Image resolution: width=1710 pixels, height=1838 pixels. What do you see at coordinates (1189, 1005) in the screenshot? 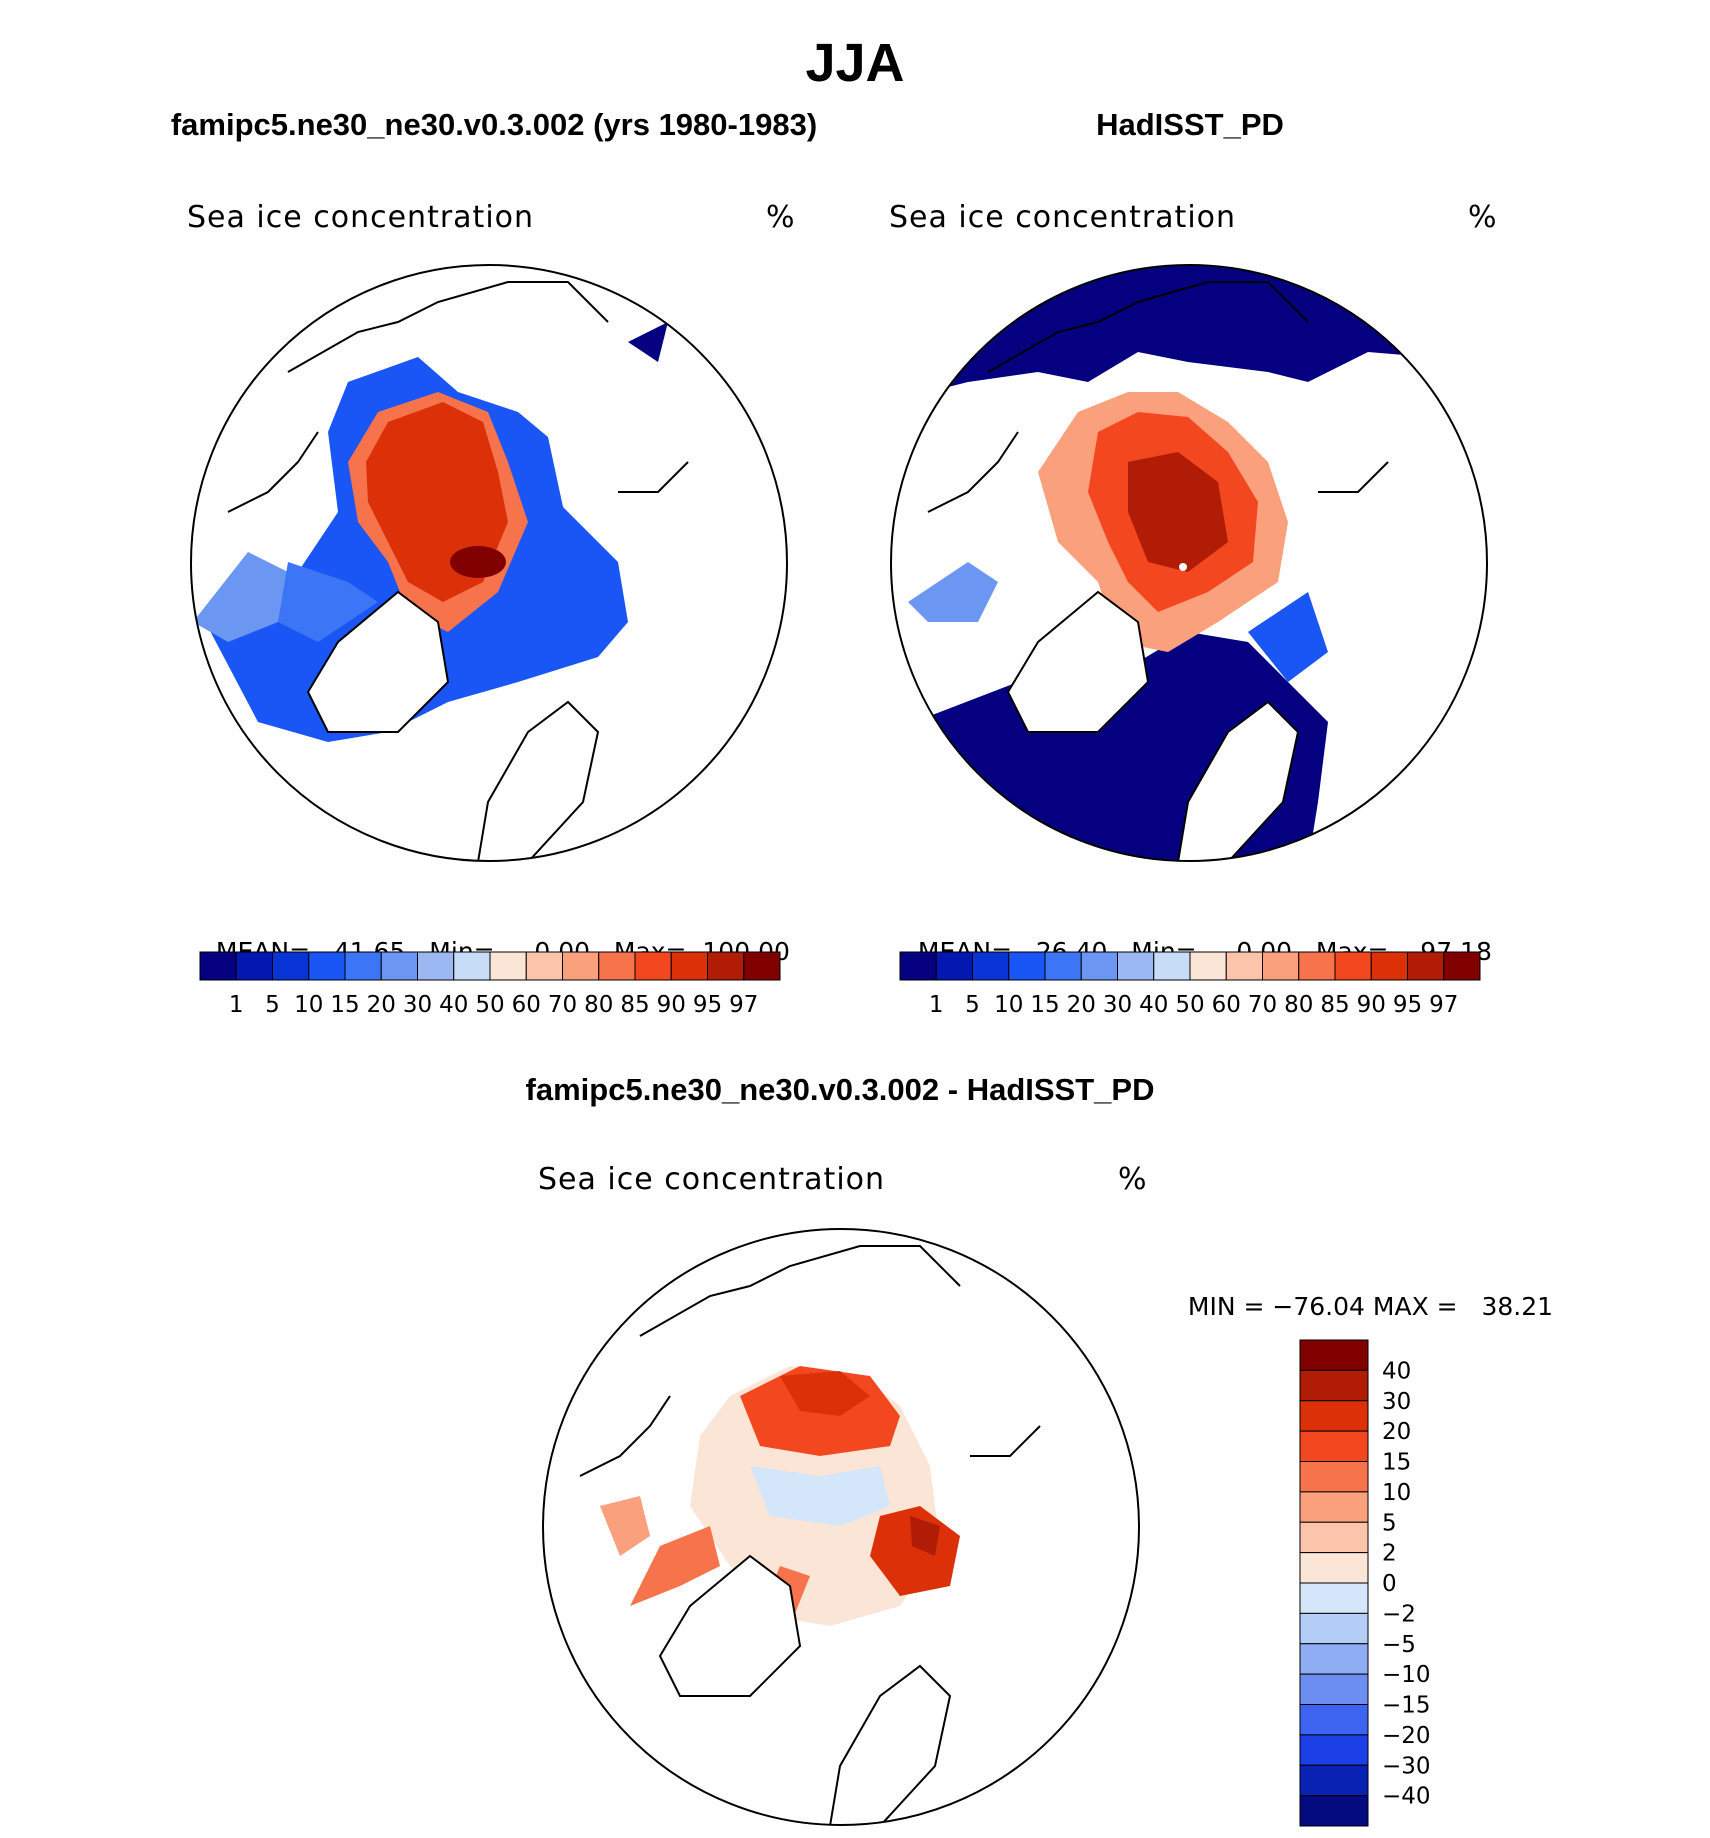
I see `panel-2-colorbar-tick-label: 50` at bounding box center [1189, 1005].